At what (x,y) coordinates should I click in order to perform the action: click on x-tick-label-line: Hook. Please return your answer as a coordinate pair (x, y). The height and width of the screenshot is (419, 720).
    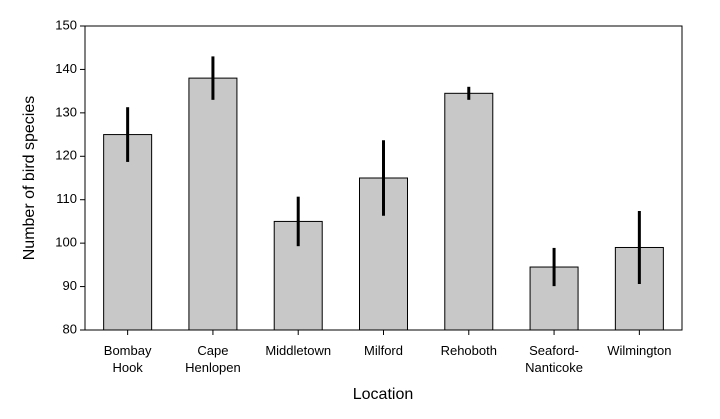
    Looking at the image, I should click on (127, 367).